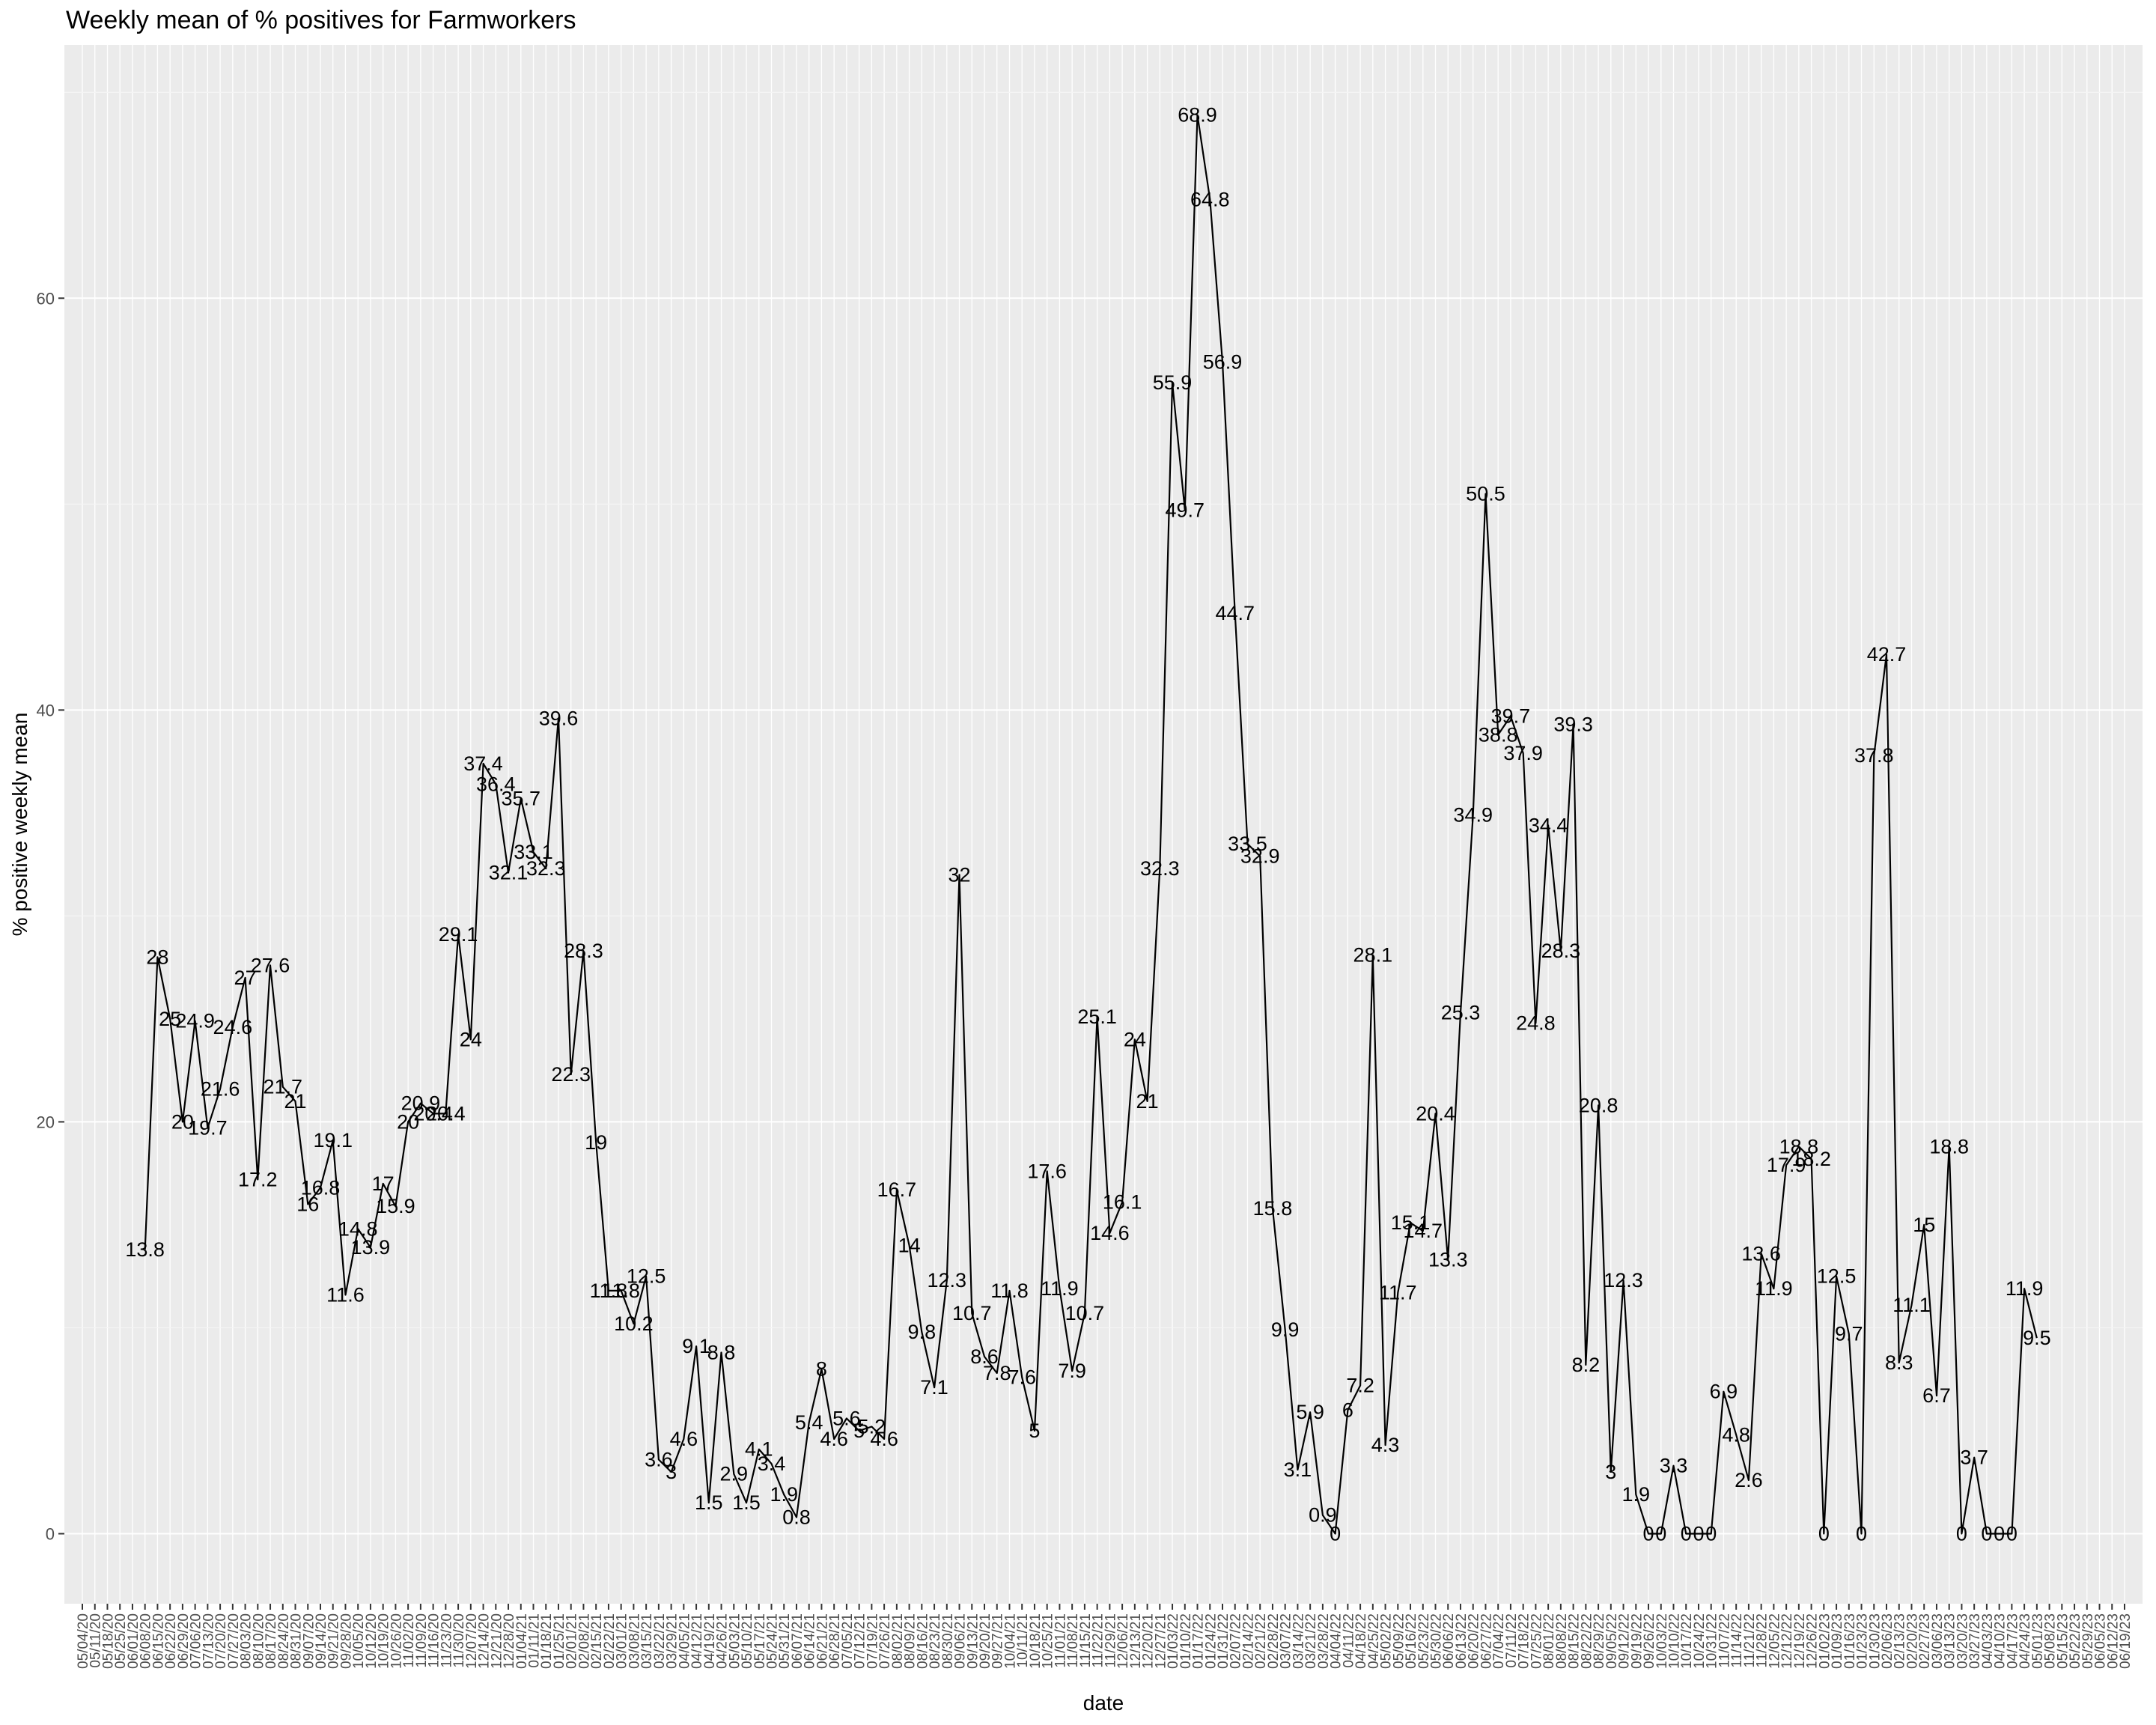 The image size is (2156, 1725). Describe the element at coordinates (1423, 1231) in the screenshot. I see `data-label: 14.7` at that location.